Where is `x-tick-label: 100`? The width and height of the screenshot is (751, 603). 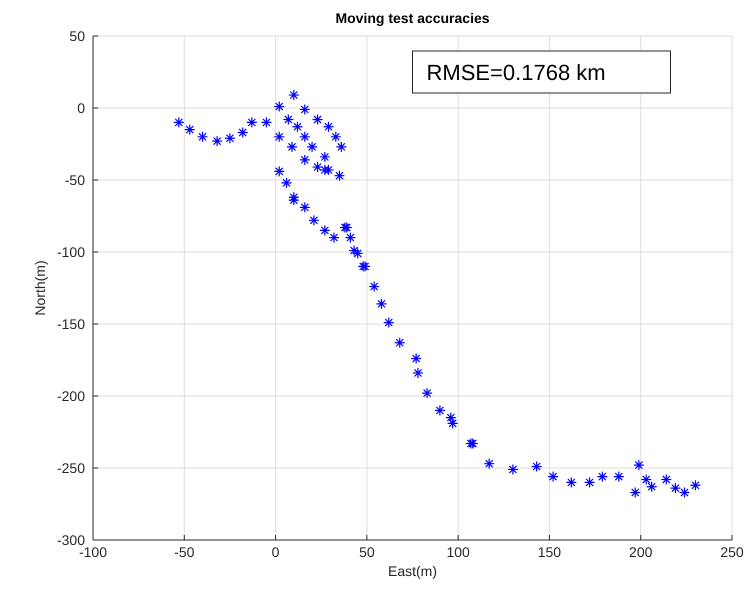
x-tick-label: 100 is located at coordinates (458, 552).